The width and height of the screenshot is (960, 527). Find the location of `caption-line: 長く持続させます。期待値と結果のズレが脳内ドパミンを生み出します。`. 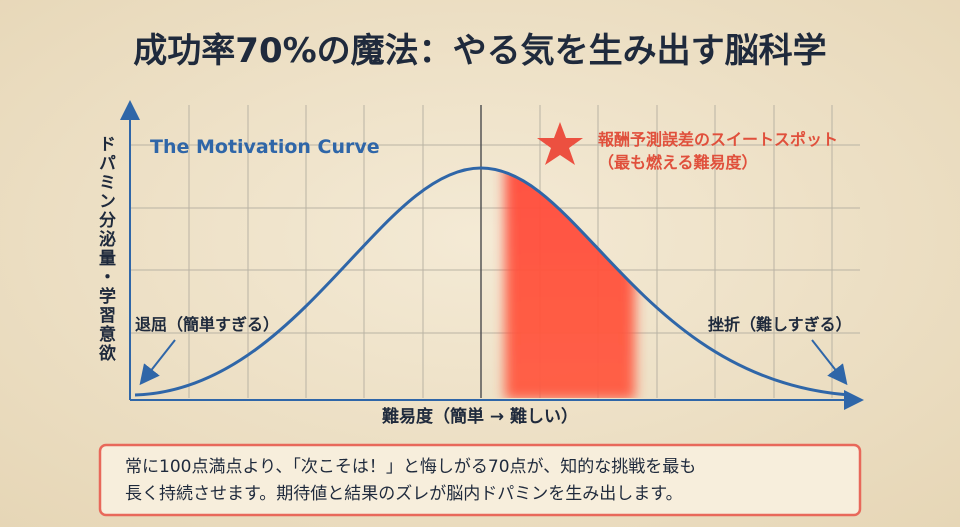

caption-line: 長く持続させます。期待値と結果のズレが脳内ドパミンを生み出します。 is located at coordinates (404, 494).